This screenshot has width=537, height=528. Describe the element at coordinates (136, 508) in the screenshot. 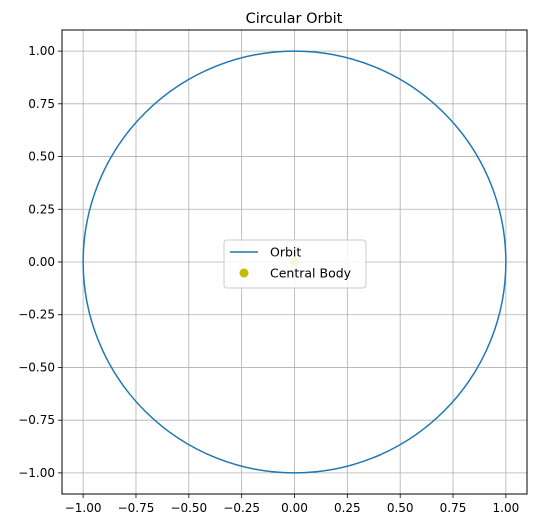

I see `x-tick-label: −0.75` at that location.